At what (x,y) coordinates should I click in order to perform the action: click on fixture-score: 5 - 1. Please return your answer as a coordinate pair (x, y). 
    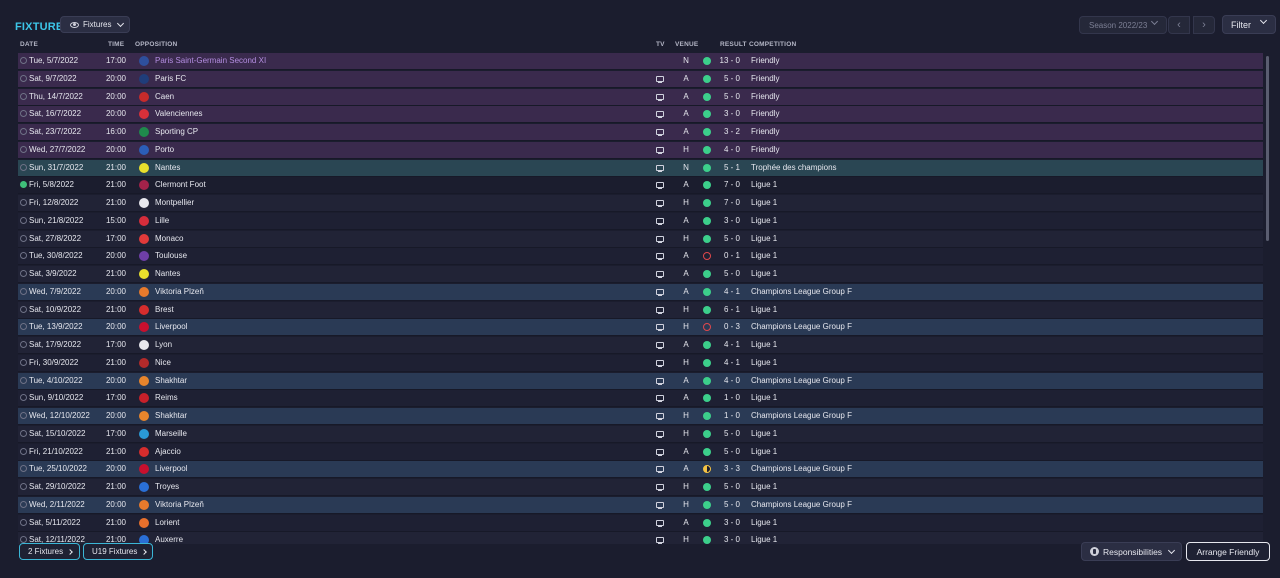
    Looking at the image, I should click on (731, 167).